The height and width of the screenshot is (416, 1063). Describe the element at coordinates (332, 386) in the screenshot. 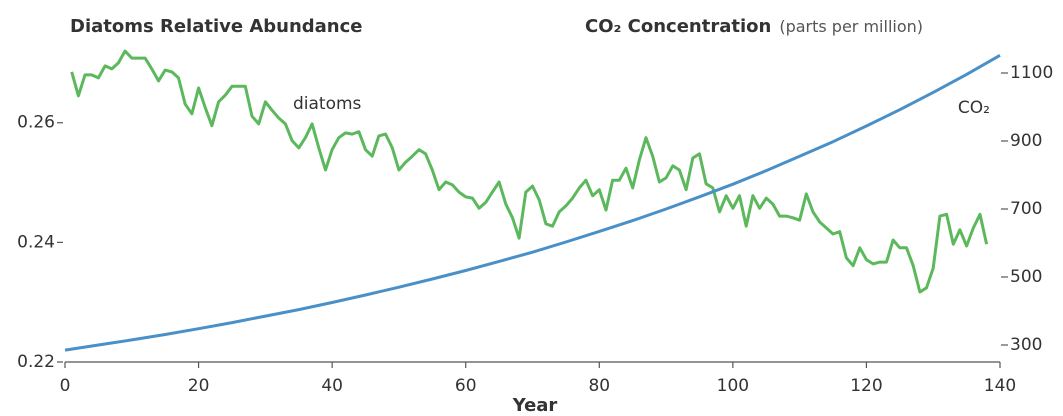

I see `x-tick-label: 40` at that location.